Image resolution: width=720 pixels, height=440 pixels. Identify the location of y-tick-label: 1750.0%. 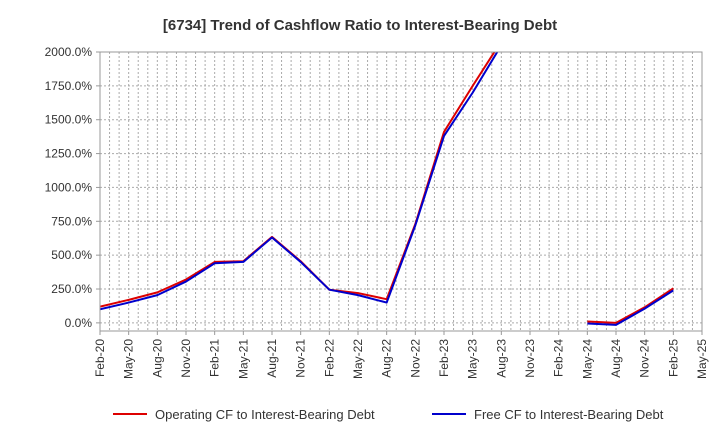
(69, 86).